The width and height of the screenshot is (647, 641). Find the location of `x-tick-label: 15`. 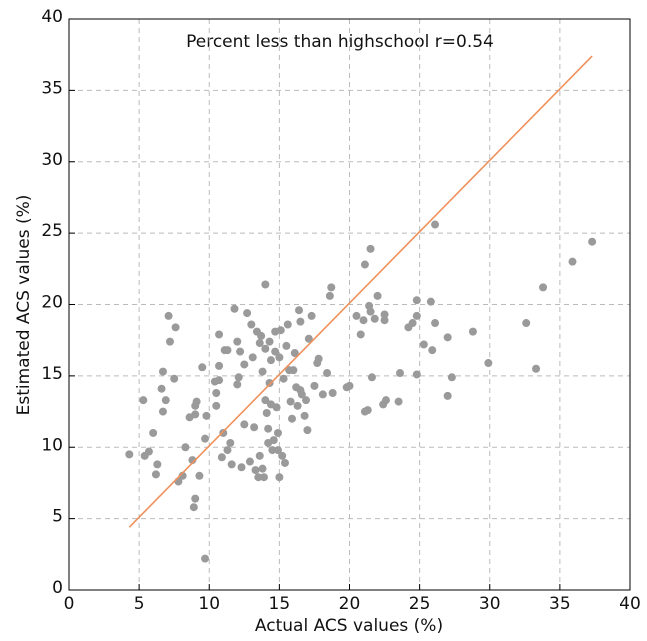

x-tick-label: 15 is located at coordinates (280, 604).